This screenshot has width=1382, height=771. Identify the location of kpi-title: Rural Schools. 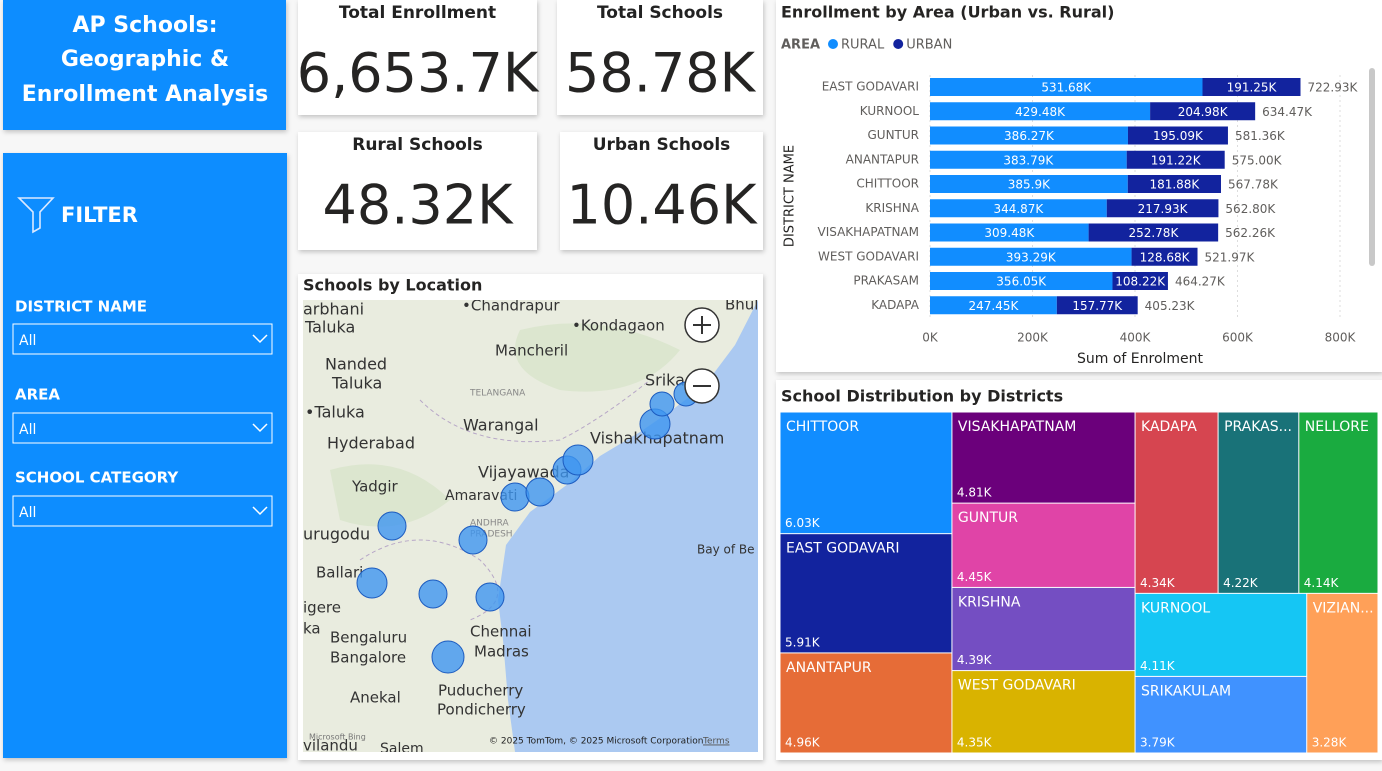
(417, 145).